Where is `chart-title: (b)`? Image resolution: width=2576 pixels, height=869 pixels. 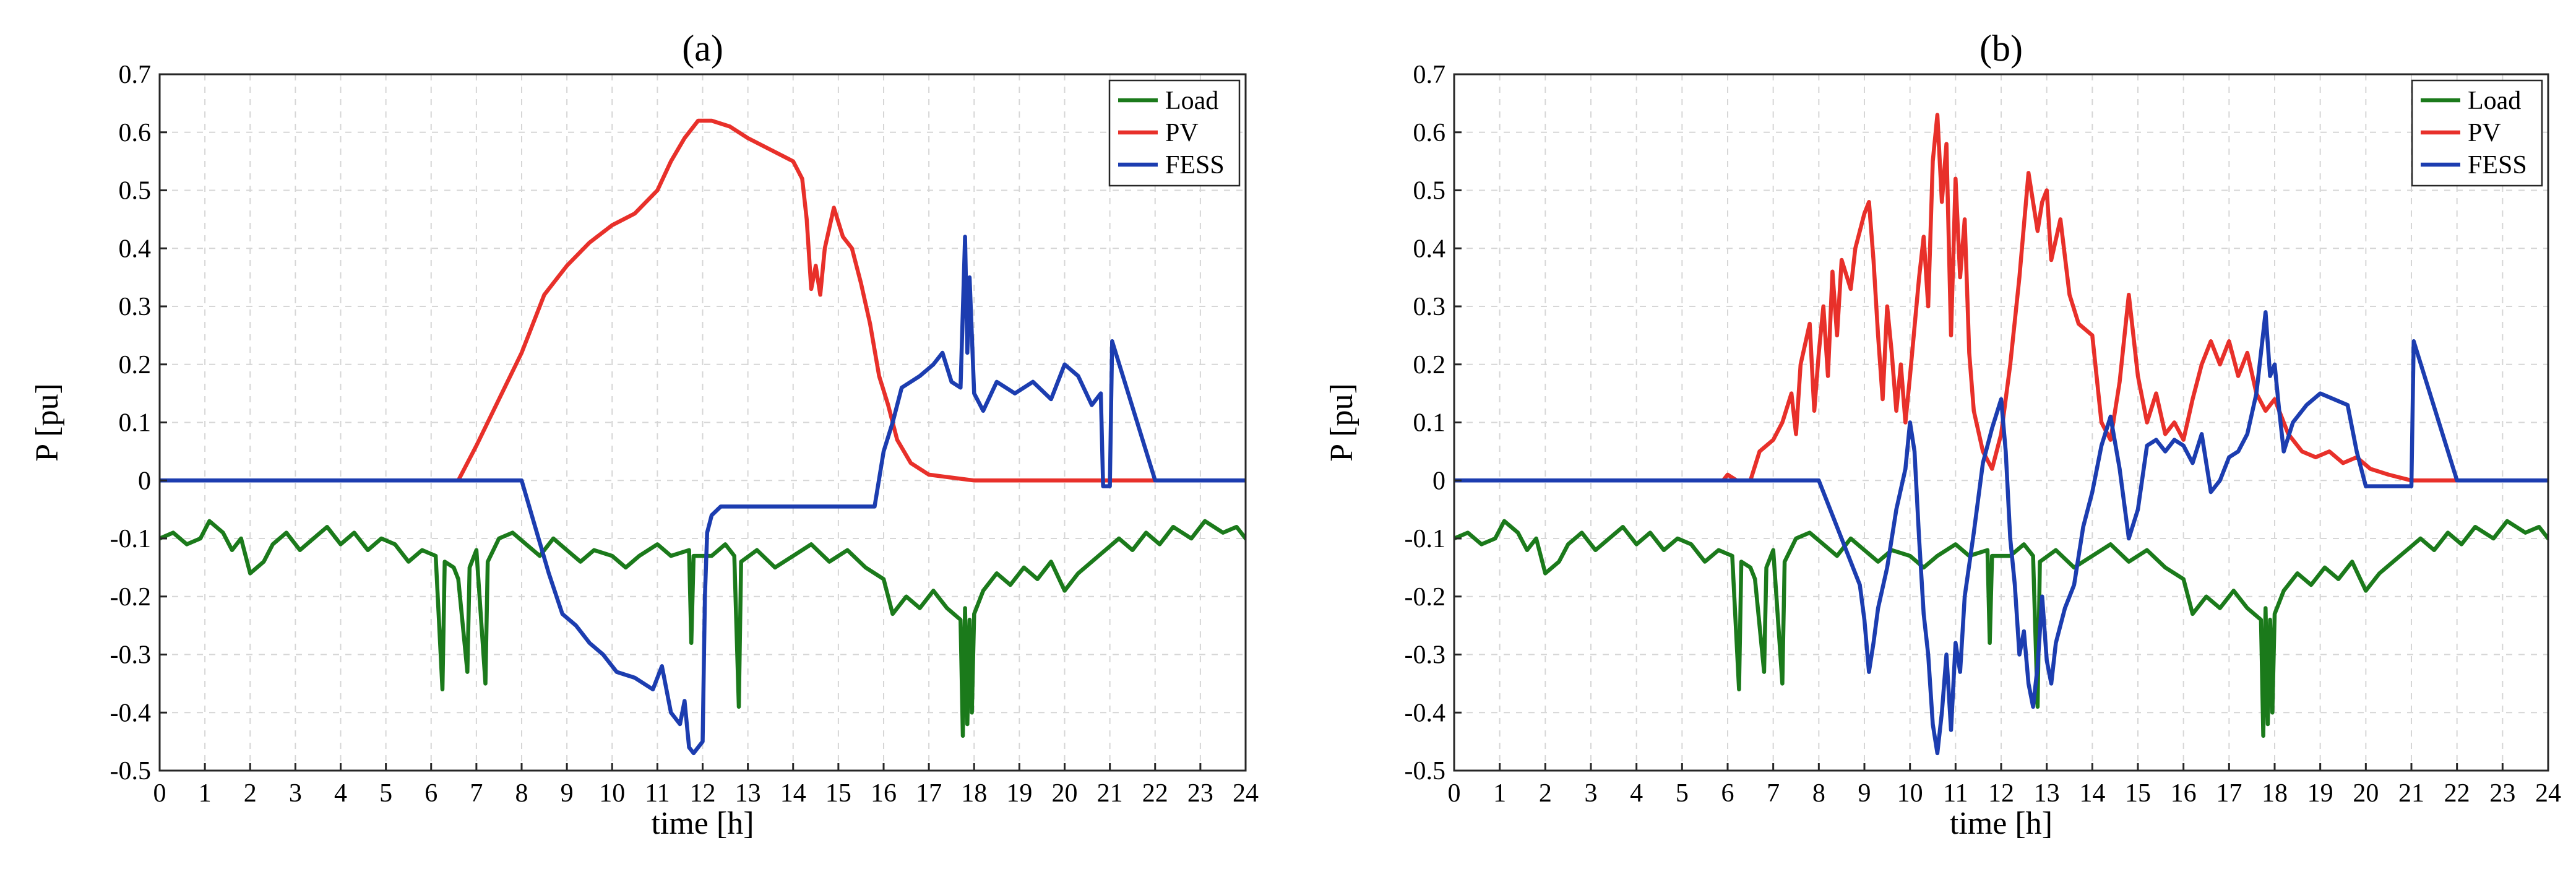
chart-title: (b) is located at coordinates (2001, 48).